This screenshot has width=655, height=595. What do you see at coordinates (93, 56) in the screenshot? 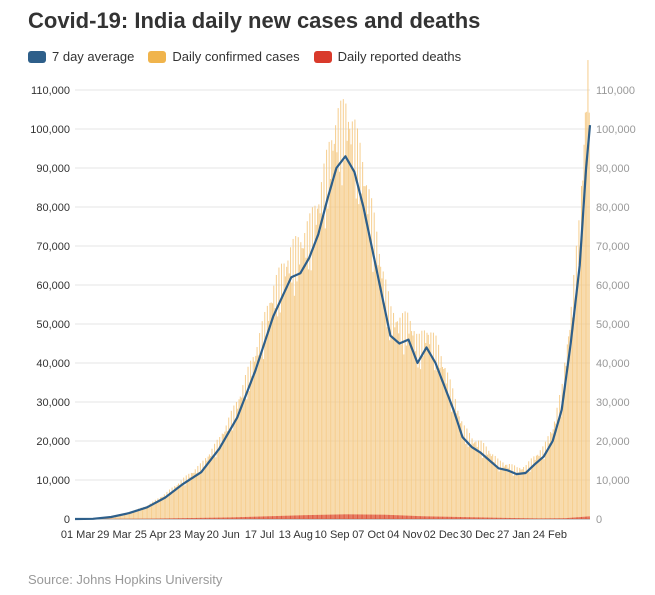
I see `legend-label-7day-average: 7 day average` at bounding box center [93, 56].